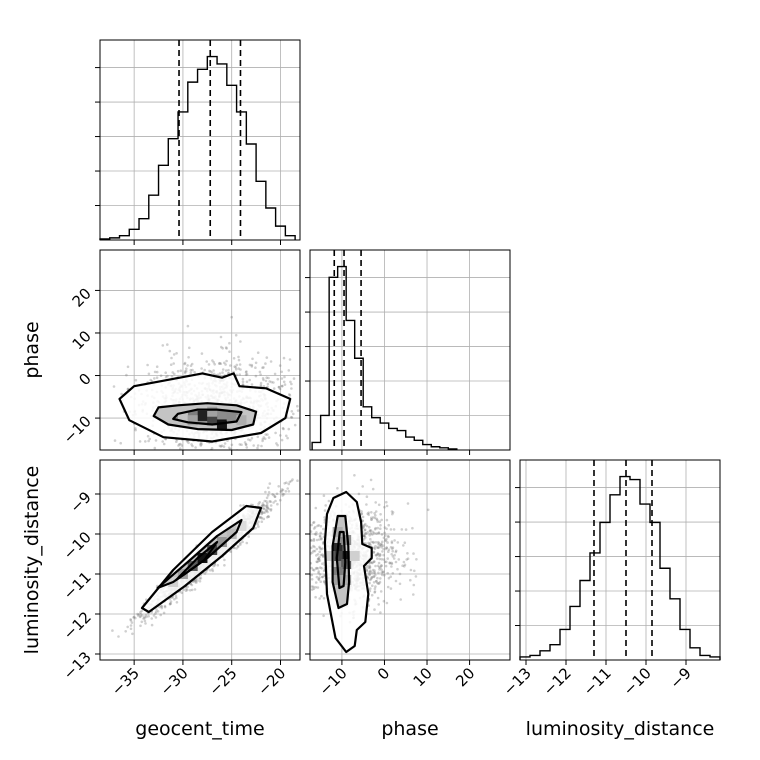  Describe the element at coordinates (32, 349) in the screenshot. I see `y-axis-label-phase: phase` at that location.